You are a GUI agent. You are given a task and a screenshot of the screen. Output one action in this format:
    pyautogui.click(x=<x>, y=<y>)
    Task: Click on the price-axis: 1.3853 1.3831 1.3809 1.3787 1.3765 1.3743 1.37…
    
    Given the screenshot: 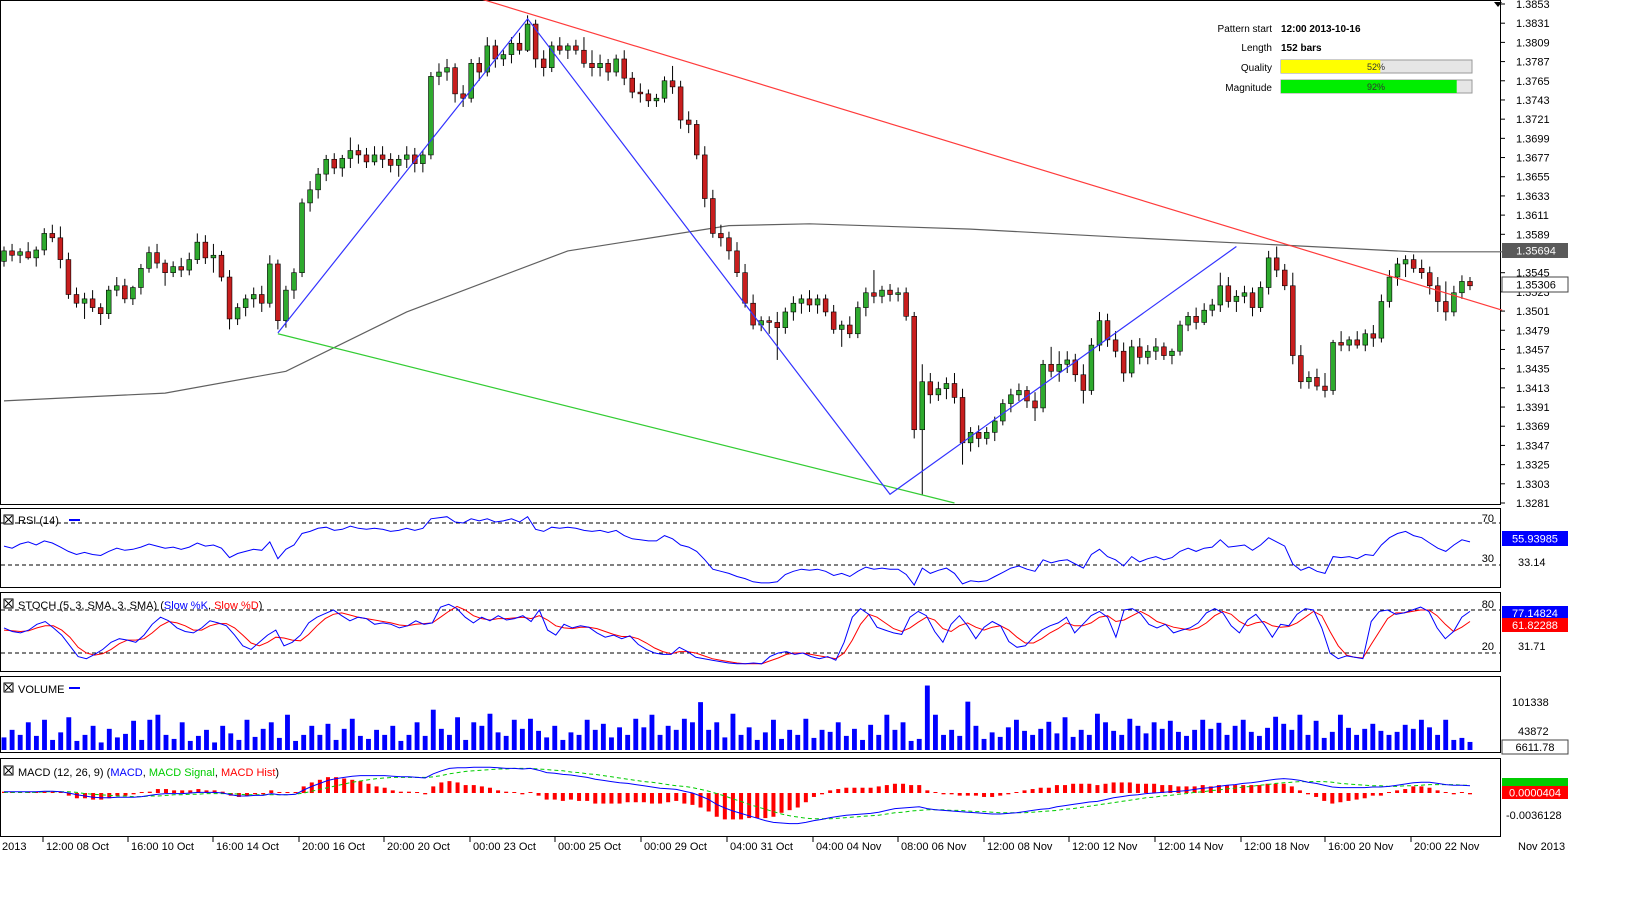 What is the action you would take?
    pyautogui.click(x=1525, y=255)
    